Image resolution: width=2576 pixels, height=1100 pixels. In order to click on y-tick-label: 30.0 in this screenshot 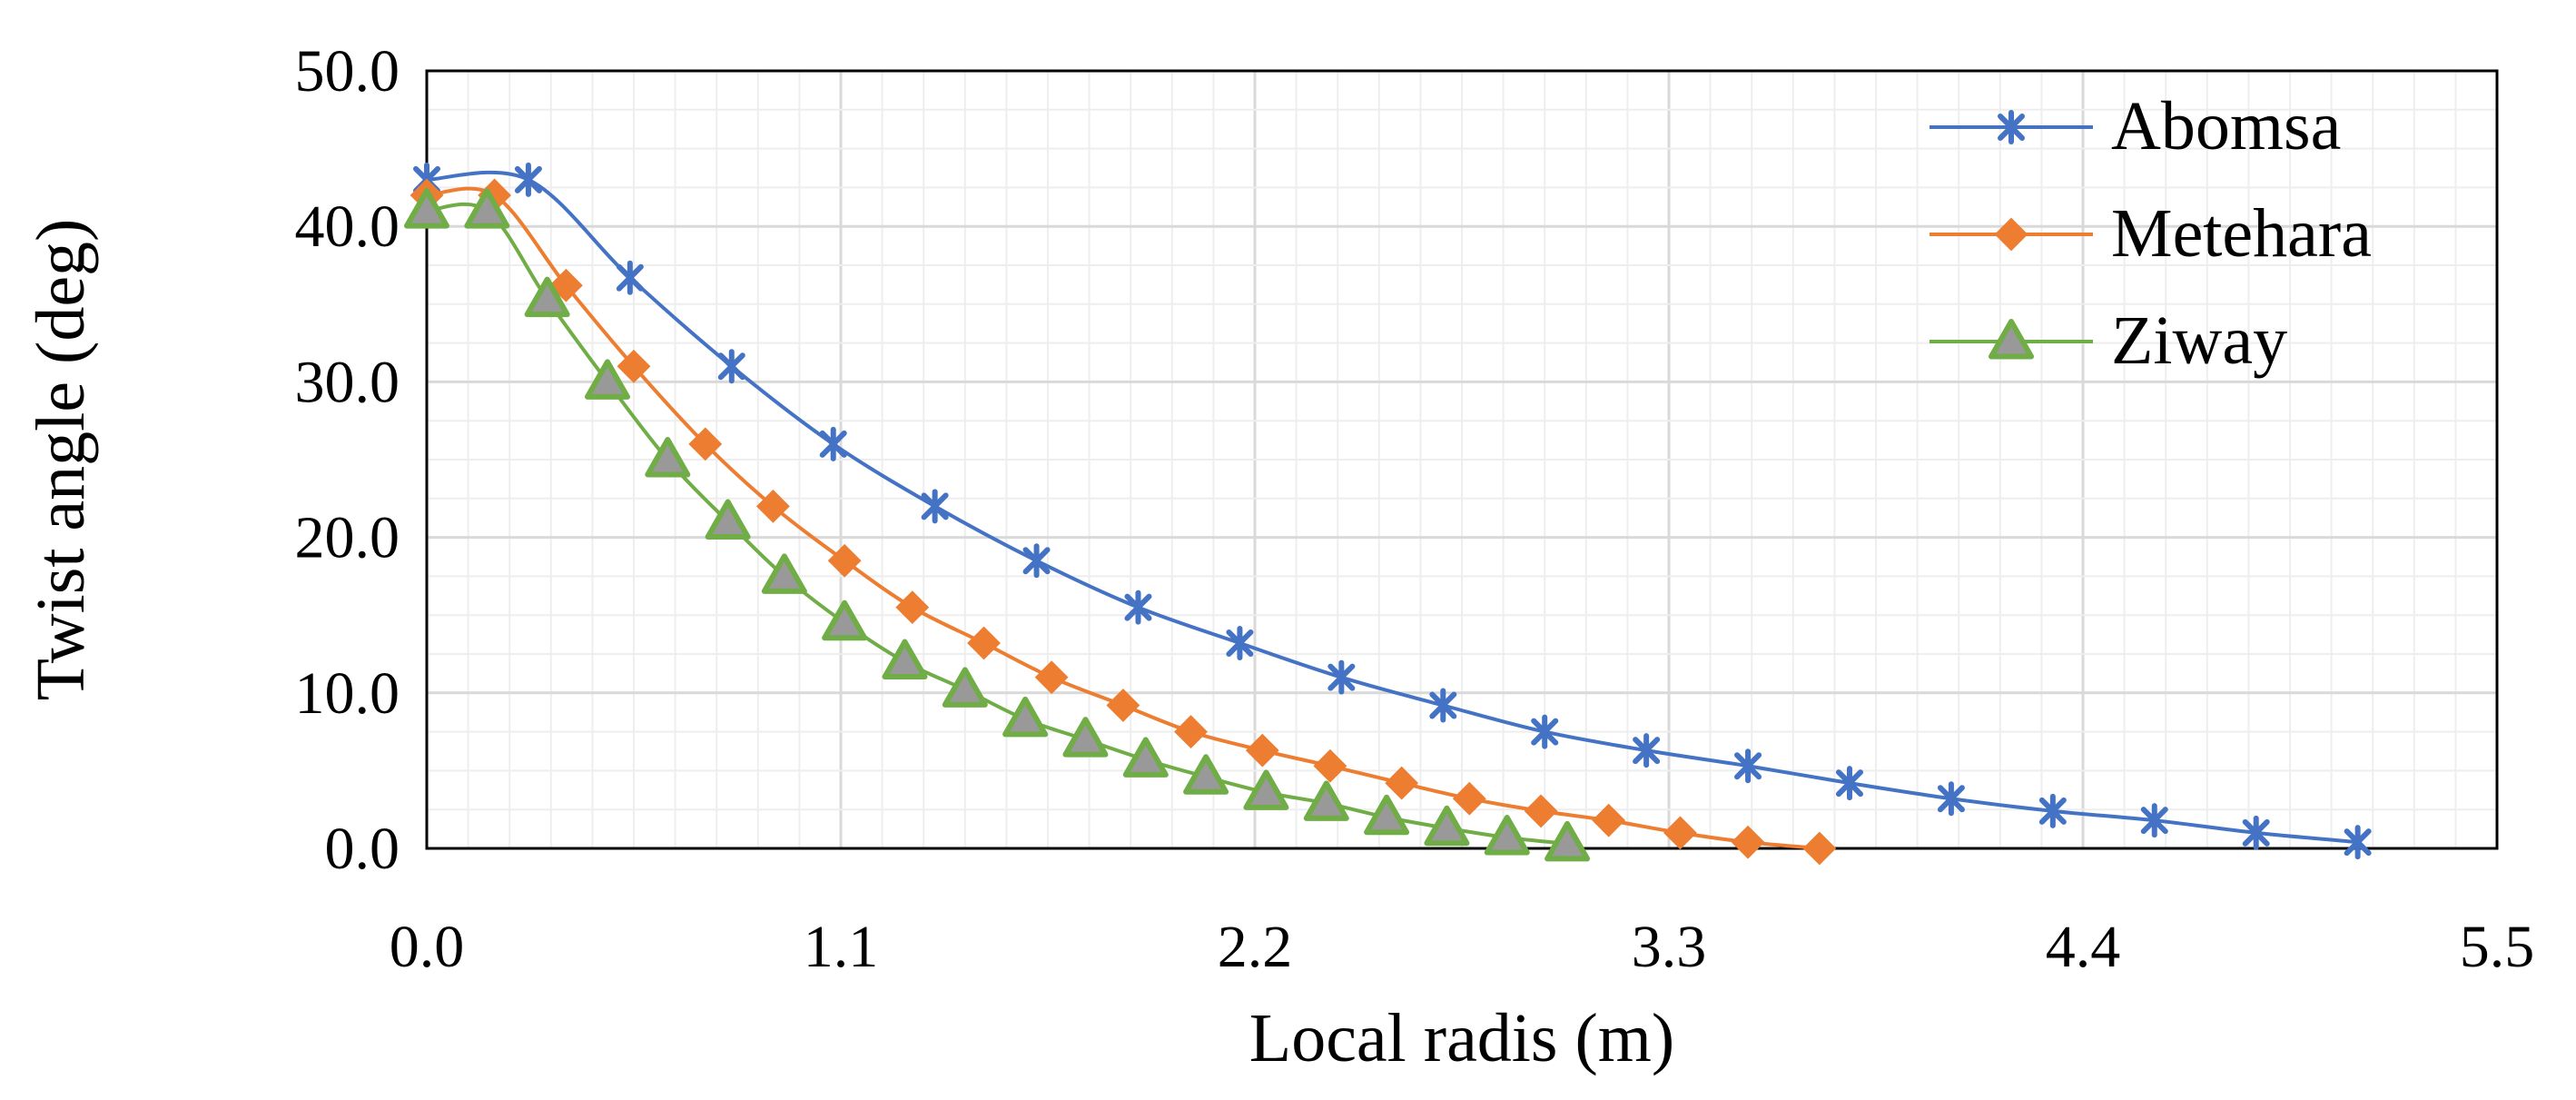, I will do `click(347, 382)`.